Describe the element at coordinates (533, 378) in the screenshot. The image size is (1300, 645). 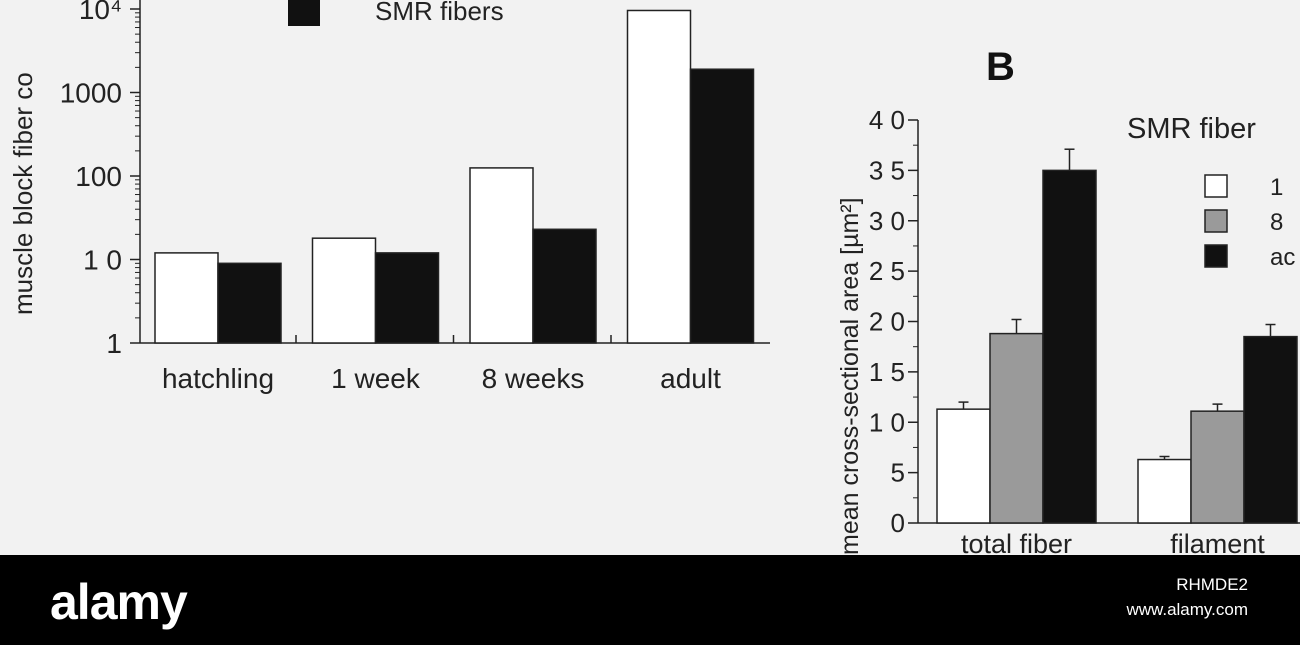
I see `panel-a-category-label: 8 weeks` at that location.